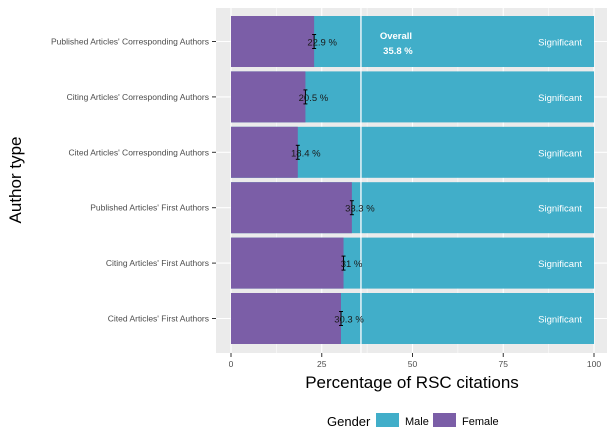  What do you see at coordinates (149, 208) in the screenshot?
I see `y-tick-label: Published Articles' First Authors` at bounding box center [149, 208].